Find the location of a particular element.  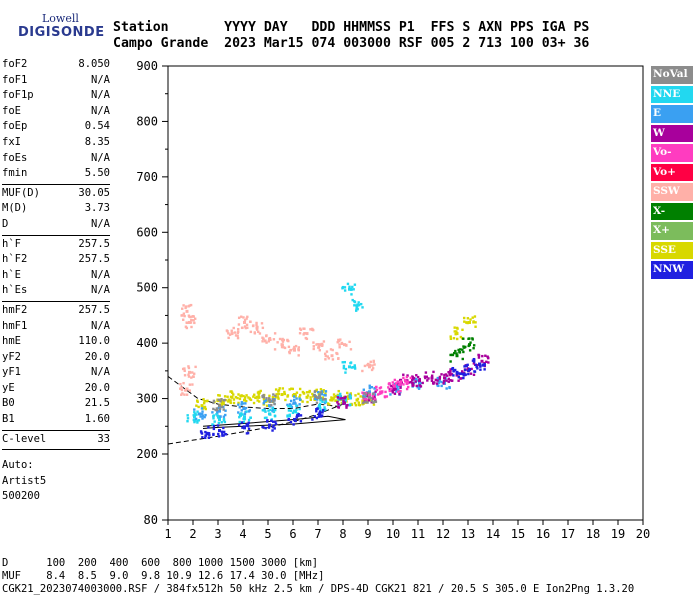

param-name: MUF(D) is located at coordinates (21, 192).